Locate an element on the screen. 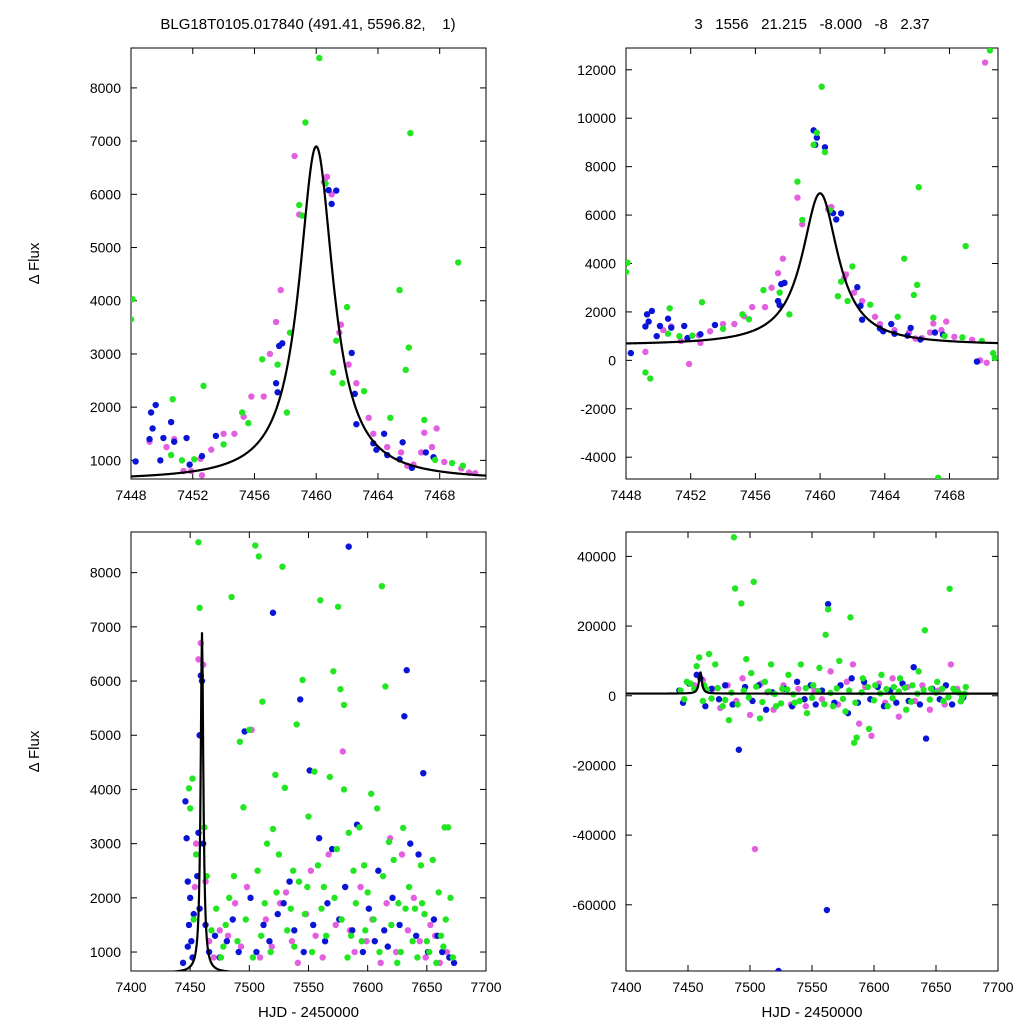 This screenshot has height=1024, width=1024. y-tick-label: 6000 is located at coordinates (600, 215).